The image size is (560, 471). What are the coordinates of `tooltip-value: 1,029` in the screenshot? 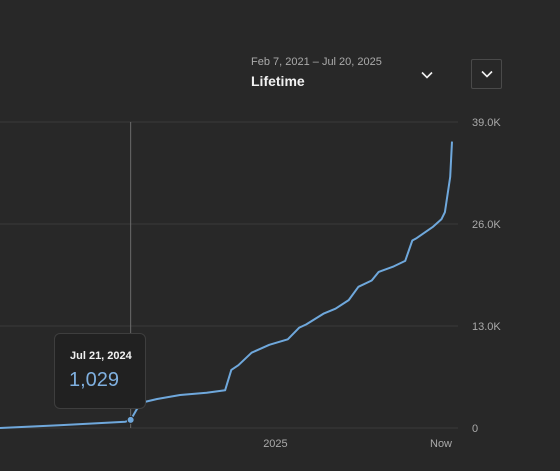 It's located at (94, 380).